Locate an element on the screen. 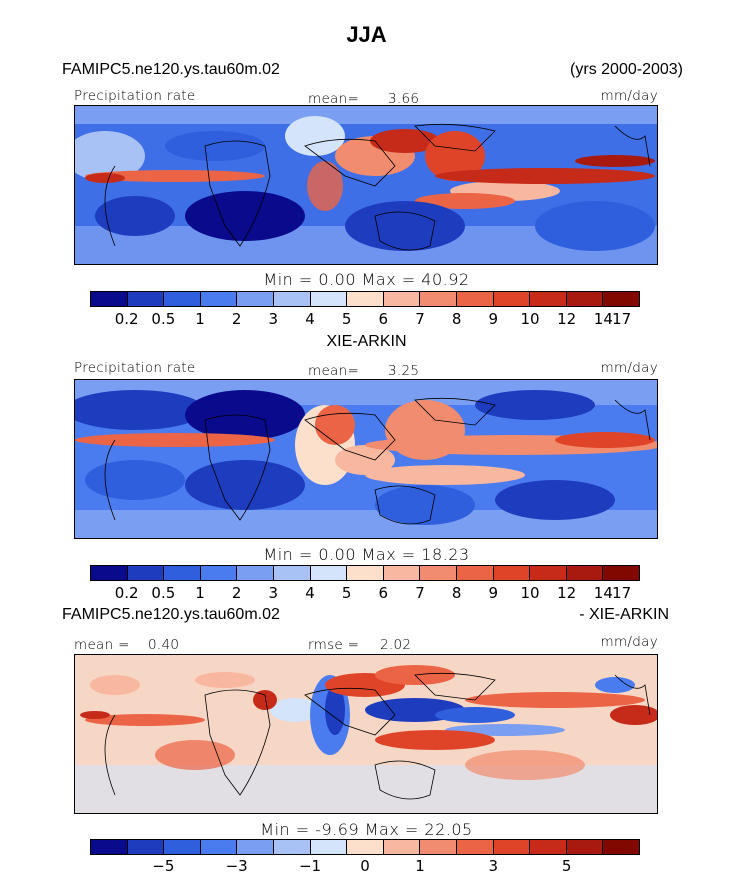 The image size is (733, 883). panel2-units: mm/day is located at coordinates (629, 368).